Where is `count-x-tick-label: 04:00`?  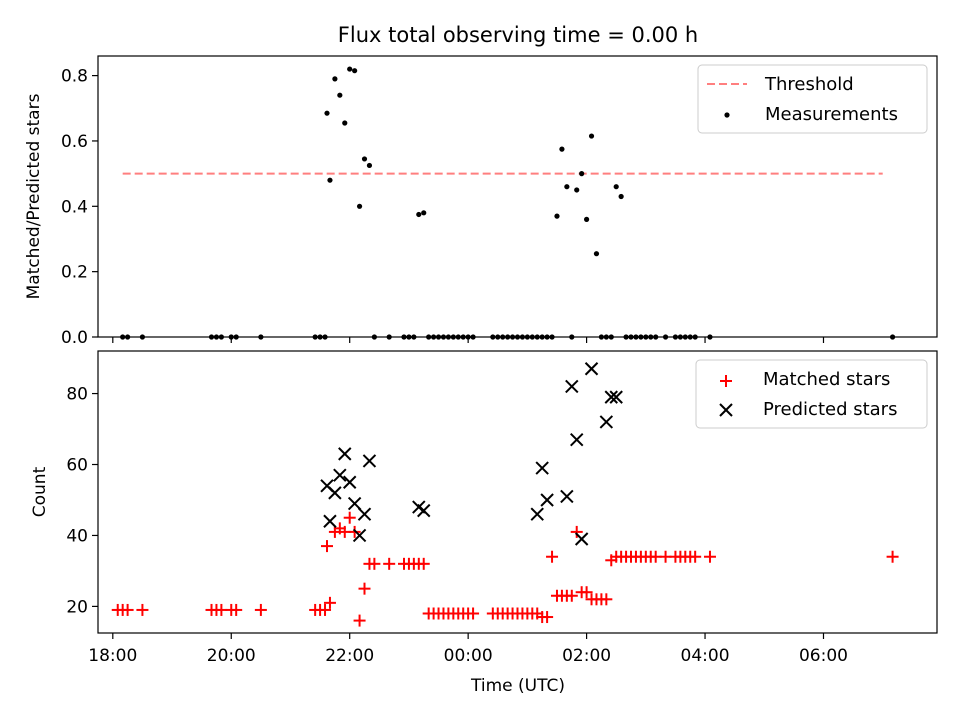
count-x-tick-label: 04:00 is located at coordinates (705, 656).